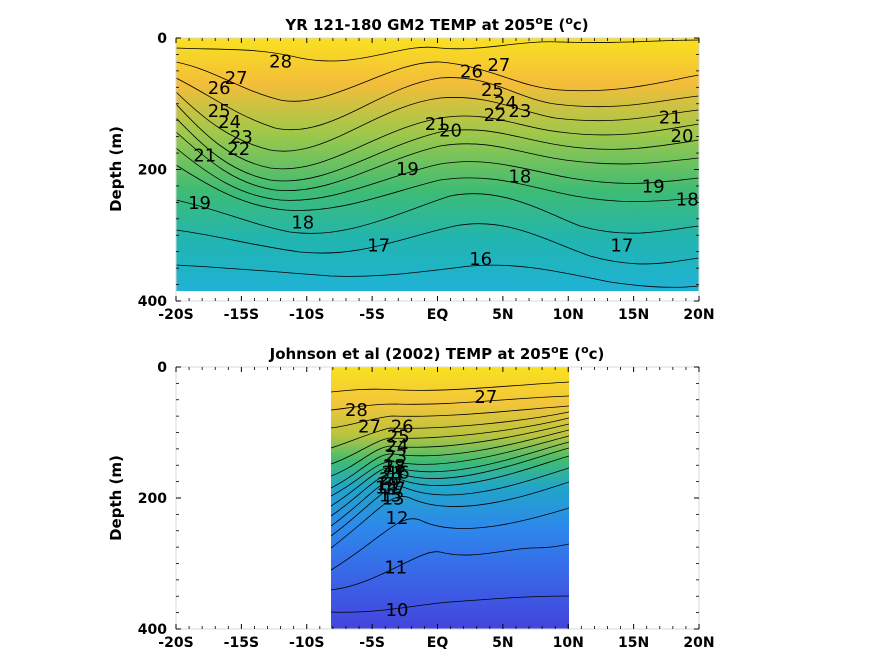 The image size is (875, 656). What do you see at coordinates (436, 24) in the screenshot?
I see `chart-title: YR 121-180 GM2 TEMP at 205oE (oc)` at bounding box center [436, 24].